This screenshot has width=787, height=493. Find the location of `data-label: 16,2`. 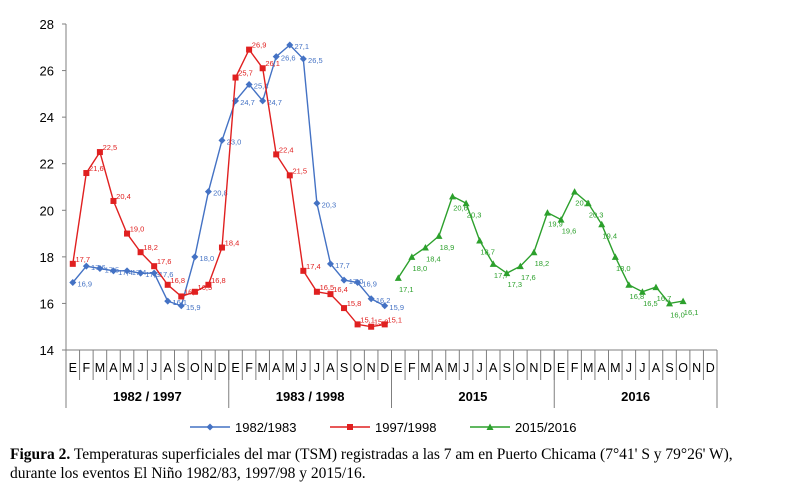

data-label: 16,2 is located at coordinates (383, 300).